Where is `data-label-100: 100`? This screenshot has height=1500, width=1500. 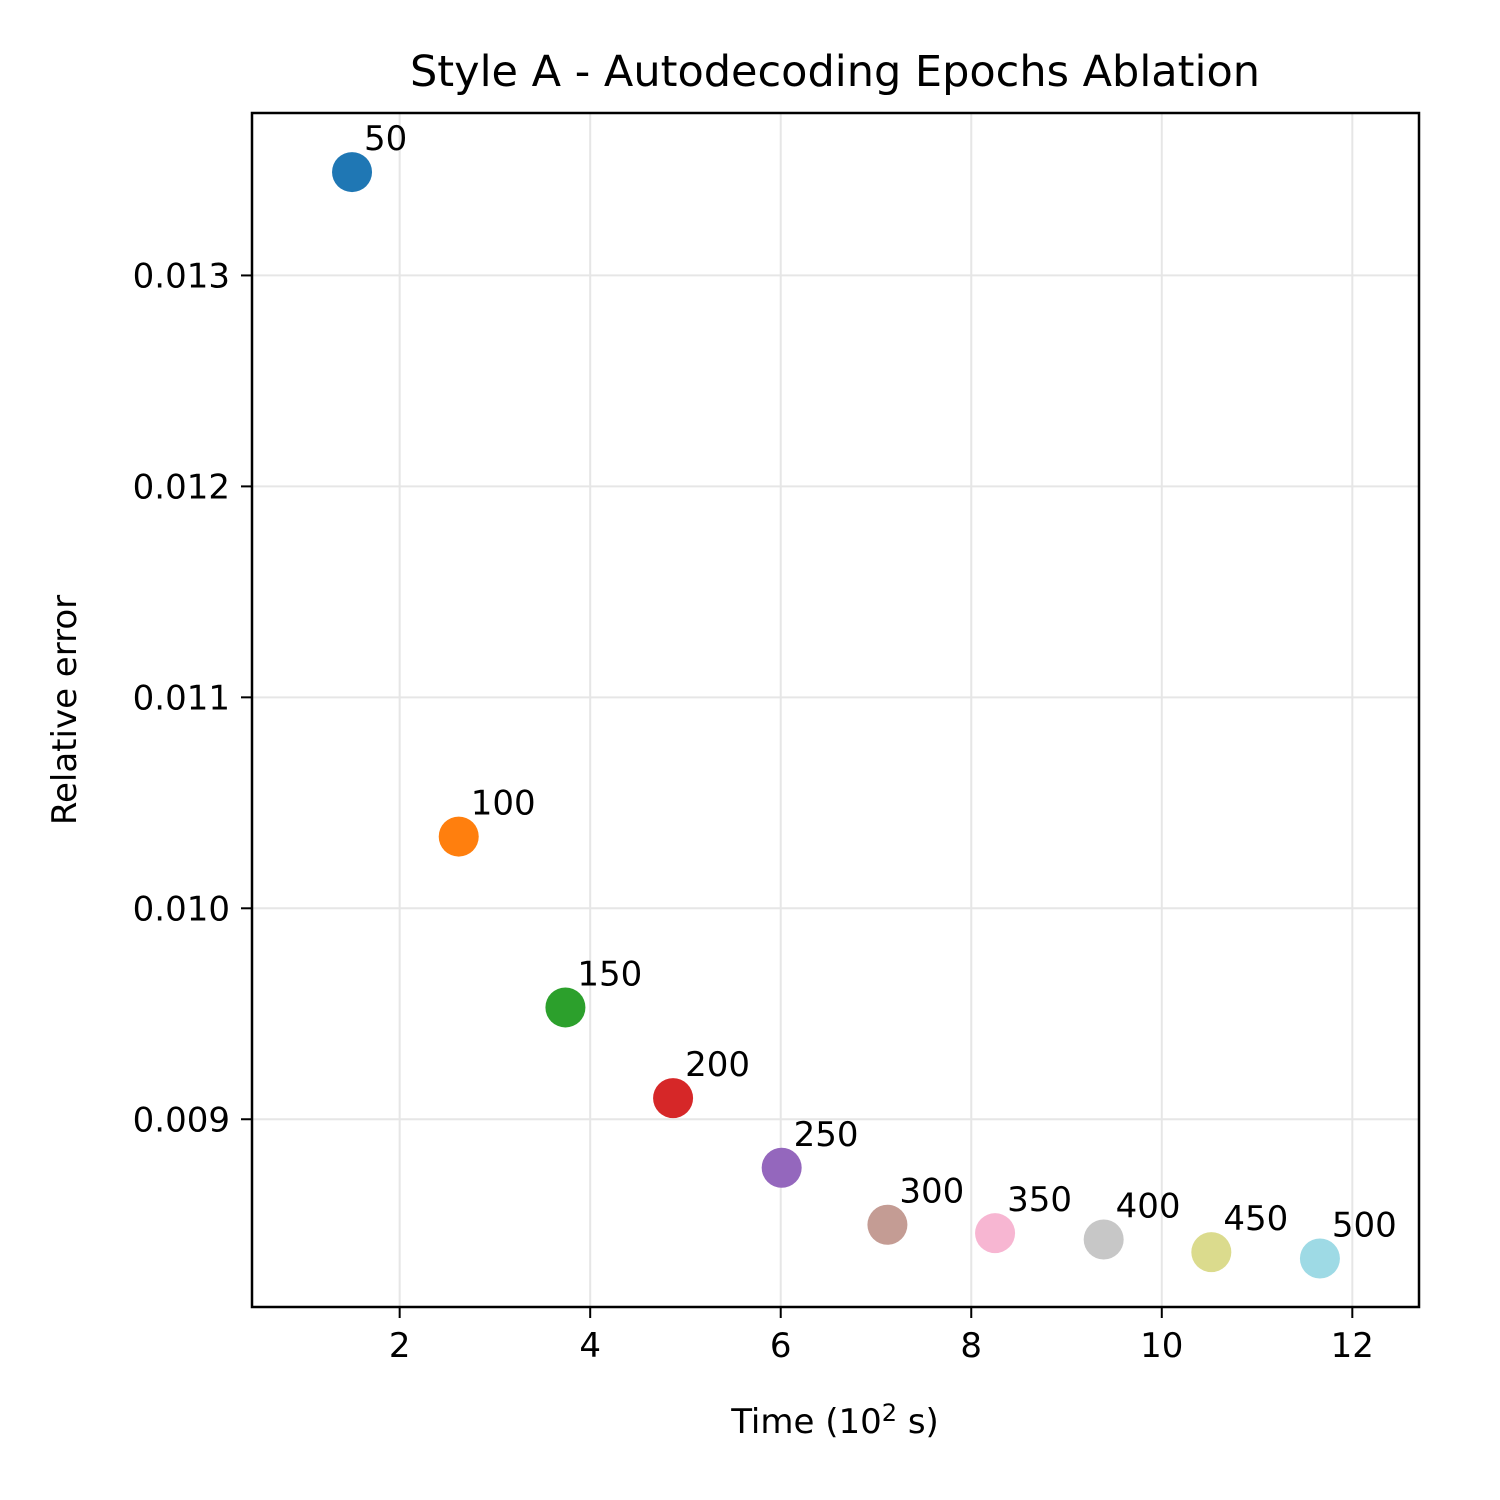 data-label-100: 100 is located at coordinates (503, 804).